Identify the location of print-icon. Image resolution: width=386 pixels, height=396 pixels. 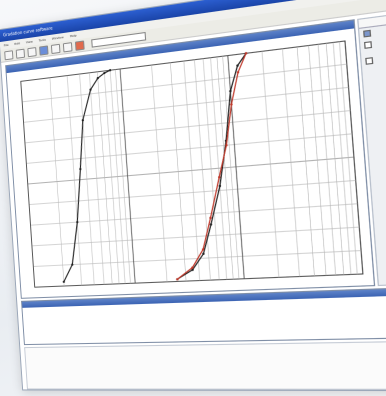
(43, 50).